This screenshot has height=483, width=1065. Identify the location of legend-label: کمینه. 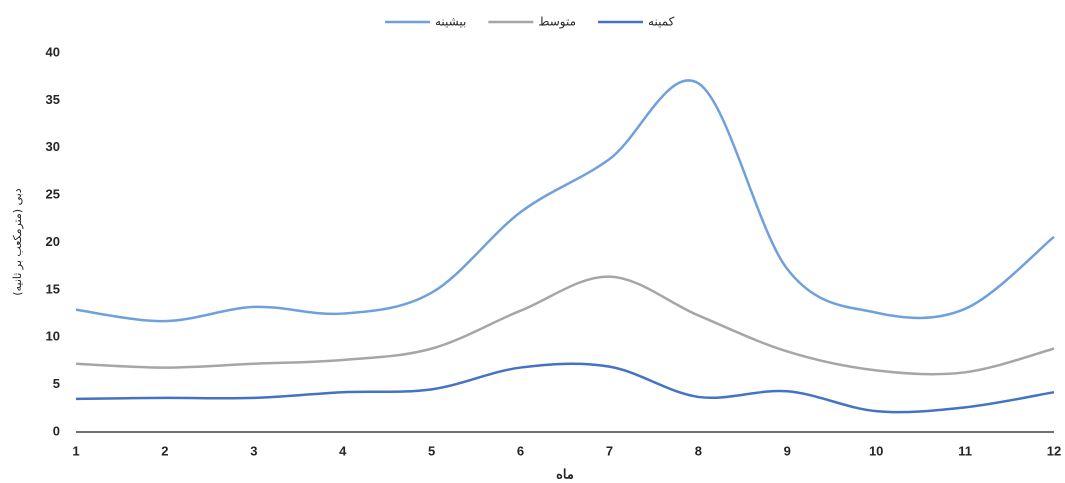
(661, 22).